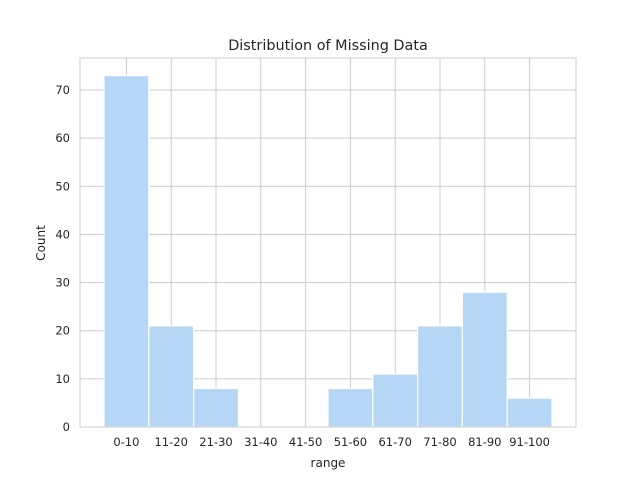 Image resolution: width=640 pixels, height=480 pixels. What do you see at coordinates (66, 427) in the screenshot?
I see `y-tick-label: 0` at bounding box center [66, 427].